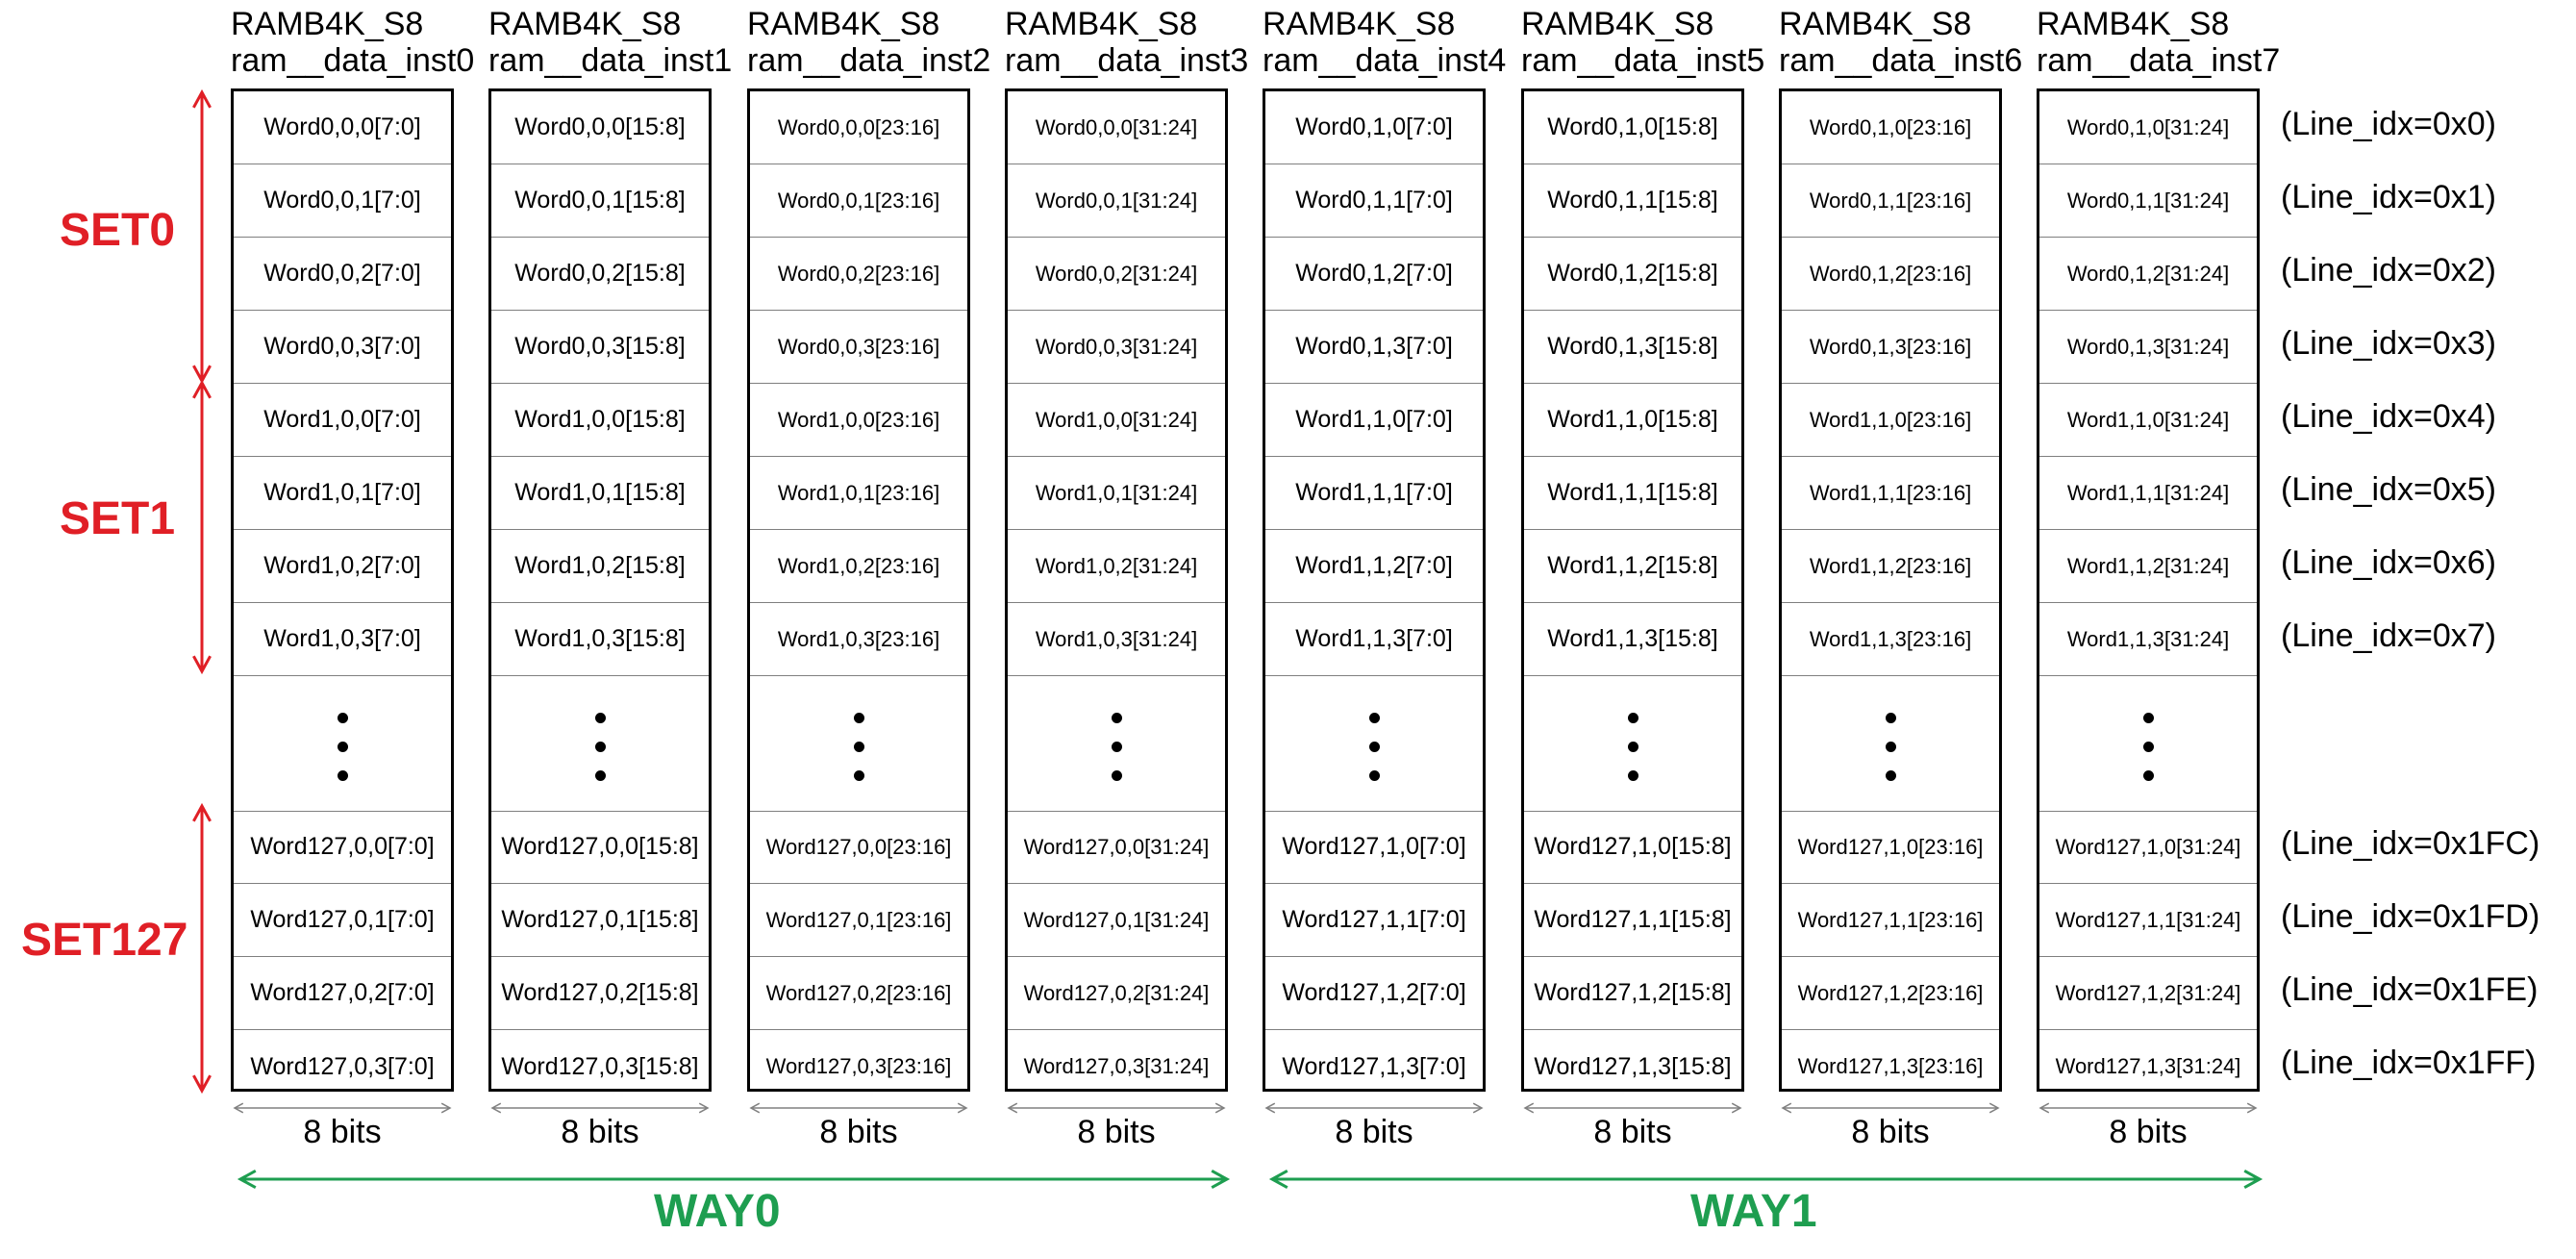 This screenshot has width=2576, height=1259. I want to click on word-cell: Word1,0,0[31:24], so click(1116, 420).